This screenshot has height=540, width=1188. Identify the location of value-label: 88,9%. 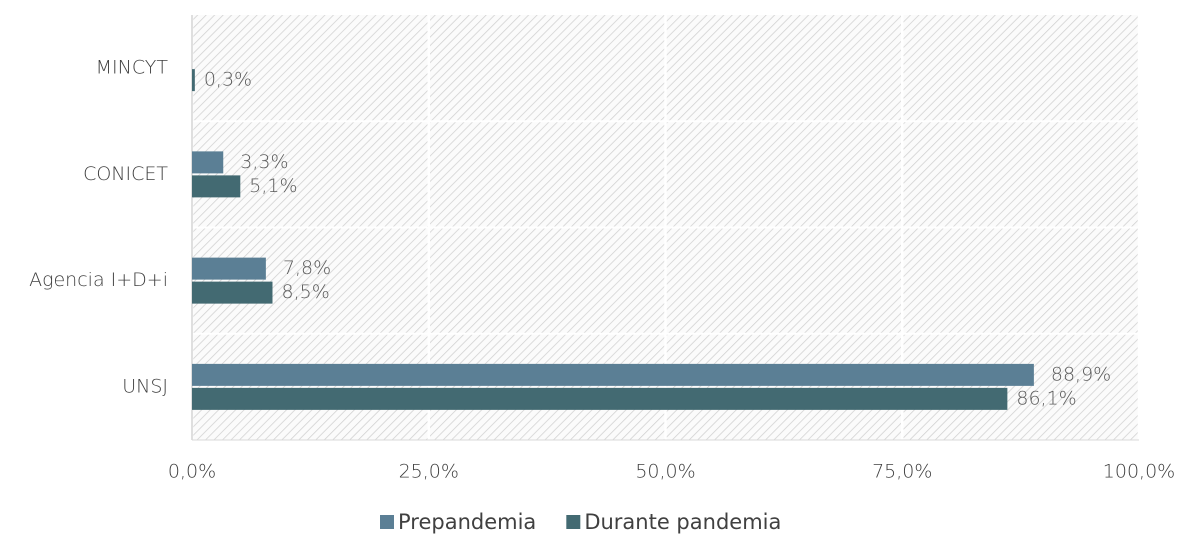
(1081, 374).